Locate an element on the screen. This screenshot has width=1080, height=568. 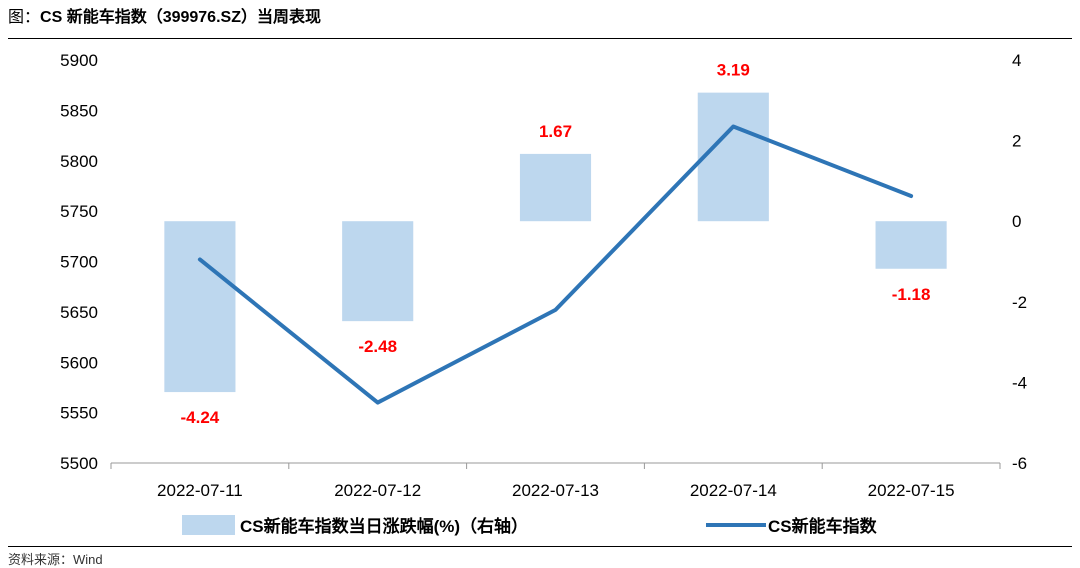
legend: CS新能车指数当日涨跌幅(%)（右轴） CS新能车指数 is located at coordinates (530, 525).